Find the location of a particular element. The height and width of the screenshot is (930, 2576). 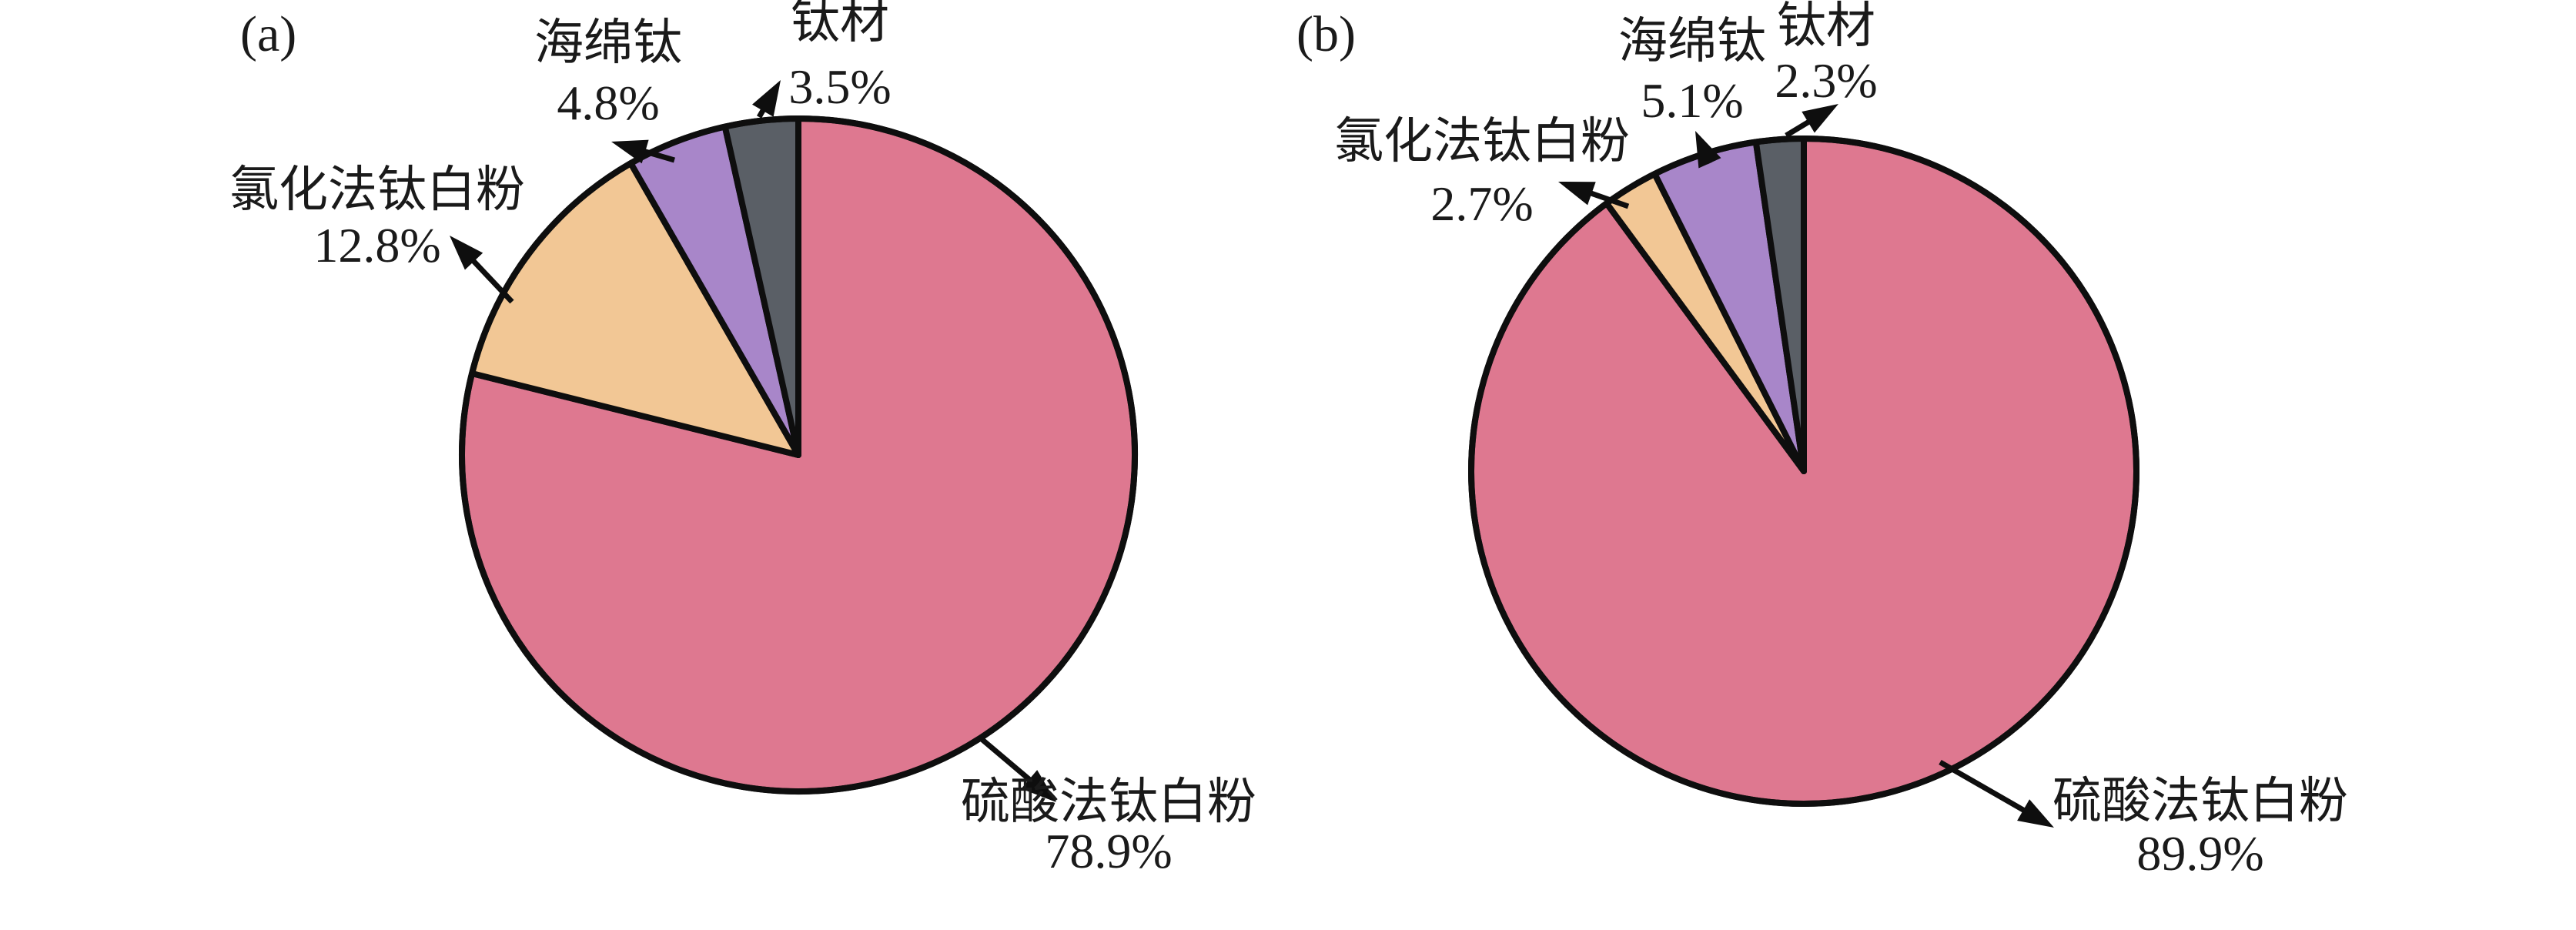

panel-tag-a: (a) is located at coordinates (268, 34).